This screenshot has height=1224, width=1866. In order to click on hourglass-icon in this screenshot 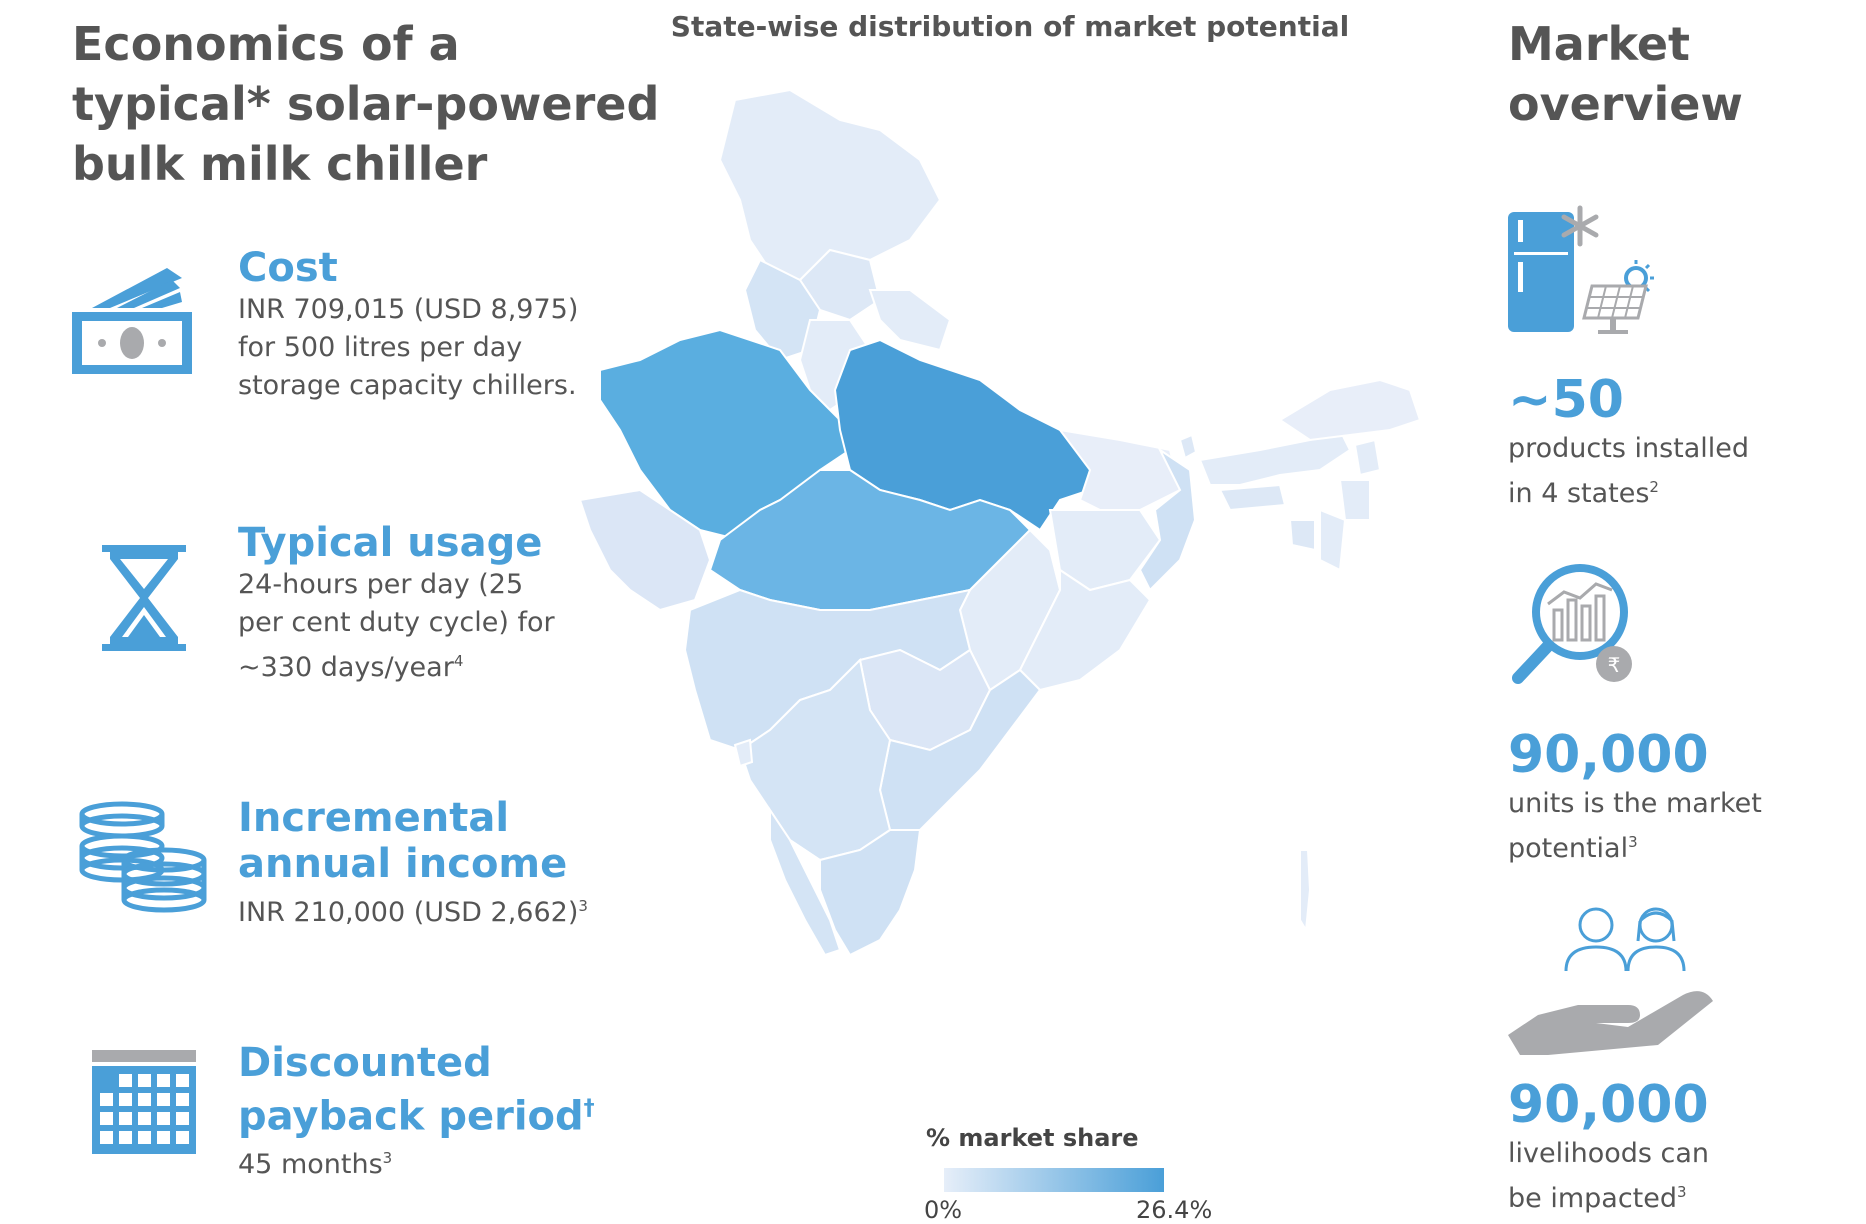, I will do `click(144, 598)`.